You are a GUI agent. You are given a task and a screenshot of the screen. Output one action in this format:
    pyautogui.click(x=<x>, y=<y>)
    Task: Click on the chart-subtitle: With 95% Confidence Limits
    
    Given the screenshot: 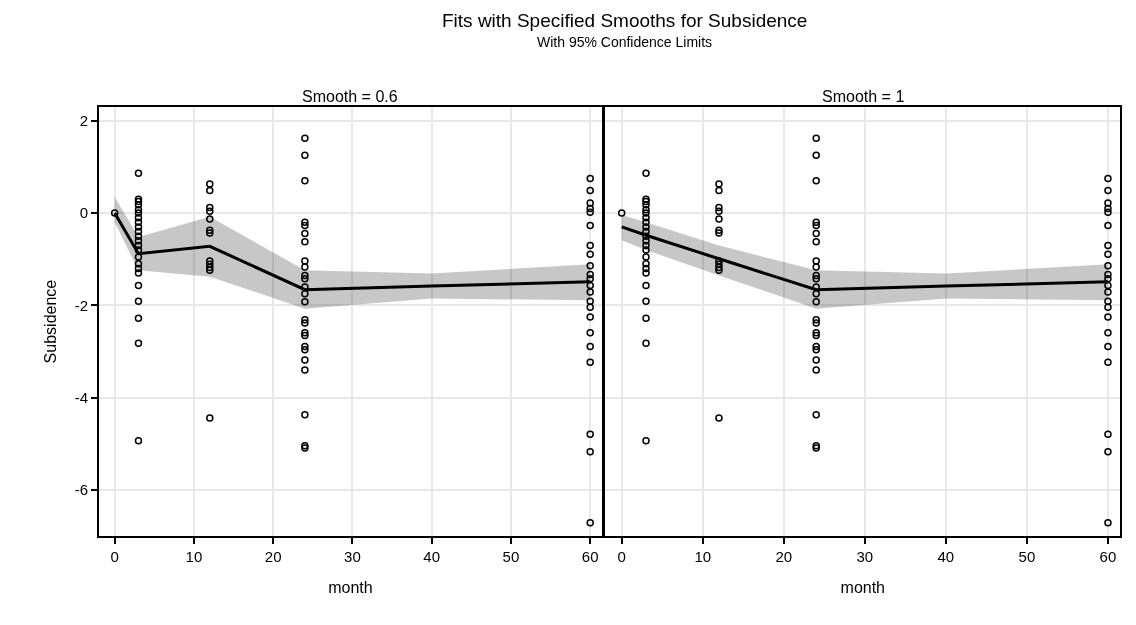 What is the action you would take?
    pyautogui.click(x=625, y=42)
    